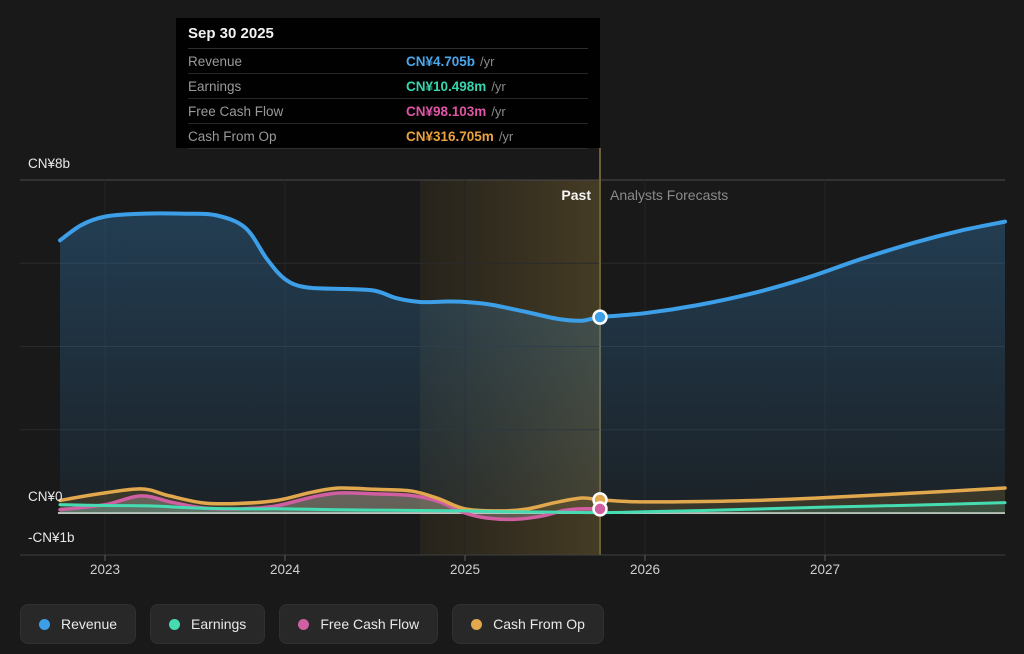 The height and width of the screenshot is (654, 1024). Describe the element at coordinates (285, 569) in the screenshot. I see `x-axis-label-2024: 2024` at that location.